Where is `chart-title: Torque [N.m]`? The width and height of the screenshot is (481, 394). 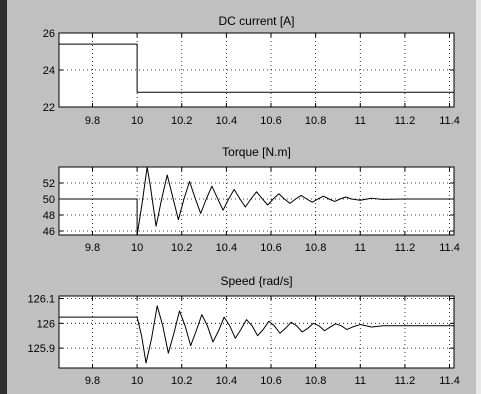 chart-title: Torque [N.m] is located at coordinates (256, 152).